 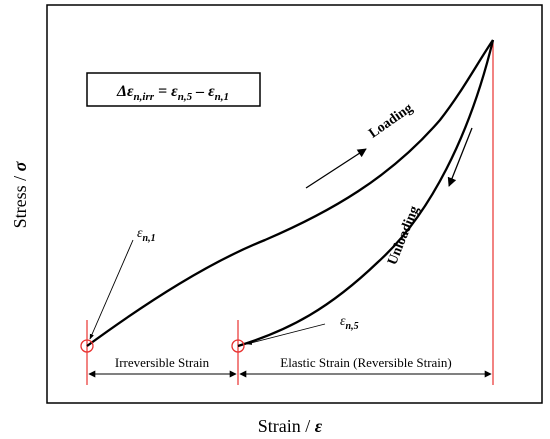 I want to click on loading-arrow, so click(x=336, y=168).